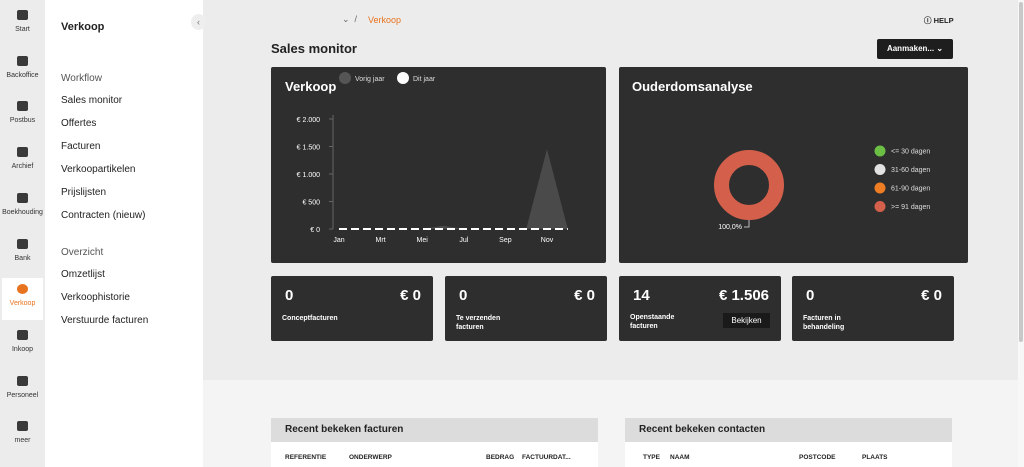  I want to click on rail-item: Bank, so click(22, 254).